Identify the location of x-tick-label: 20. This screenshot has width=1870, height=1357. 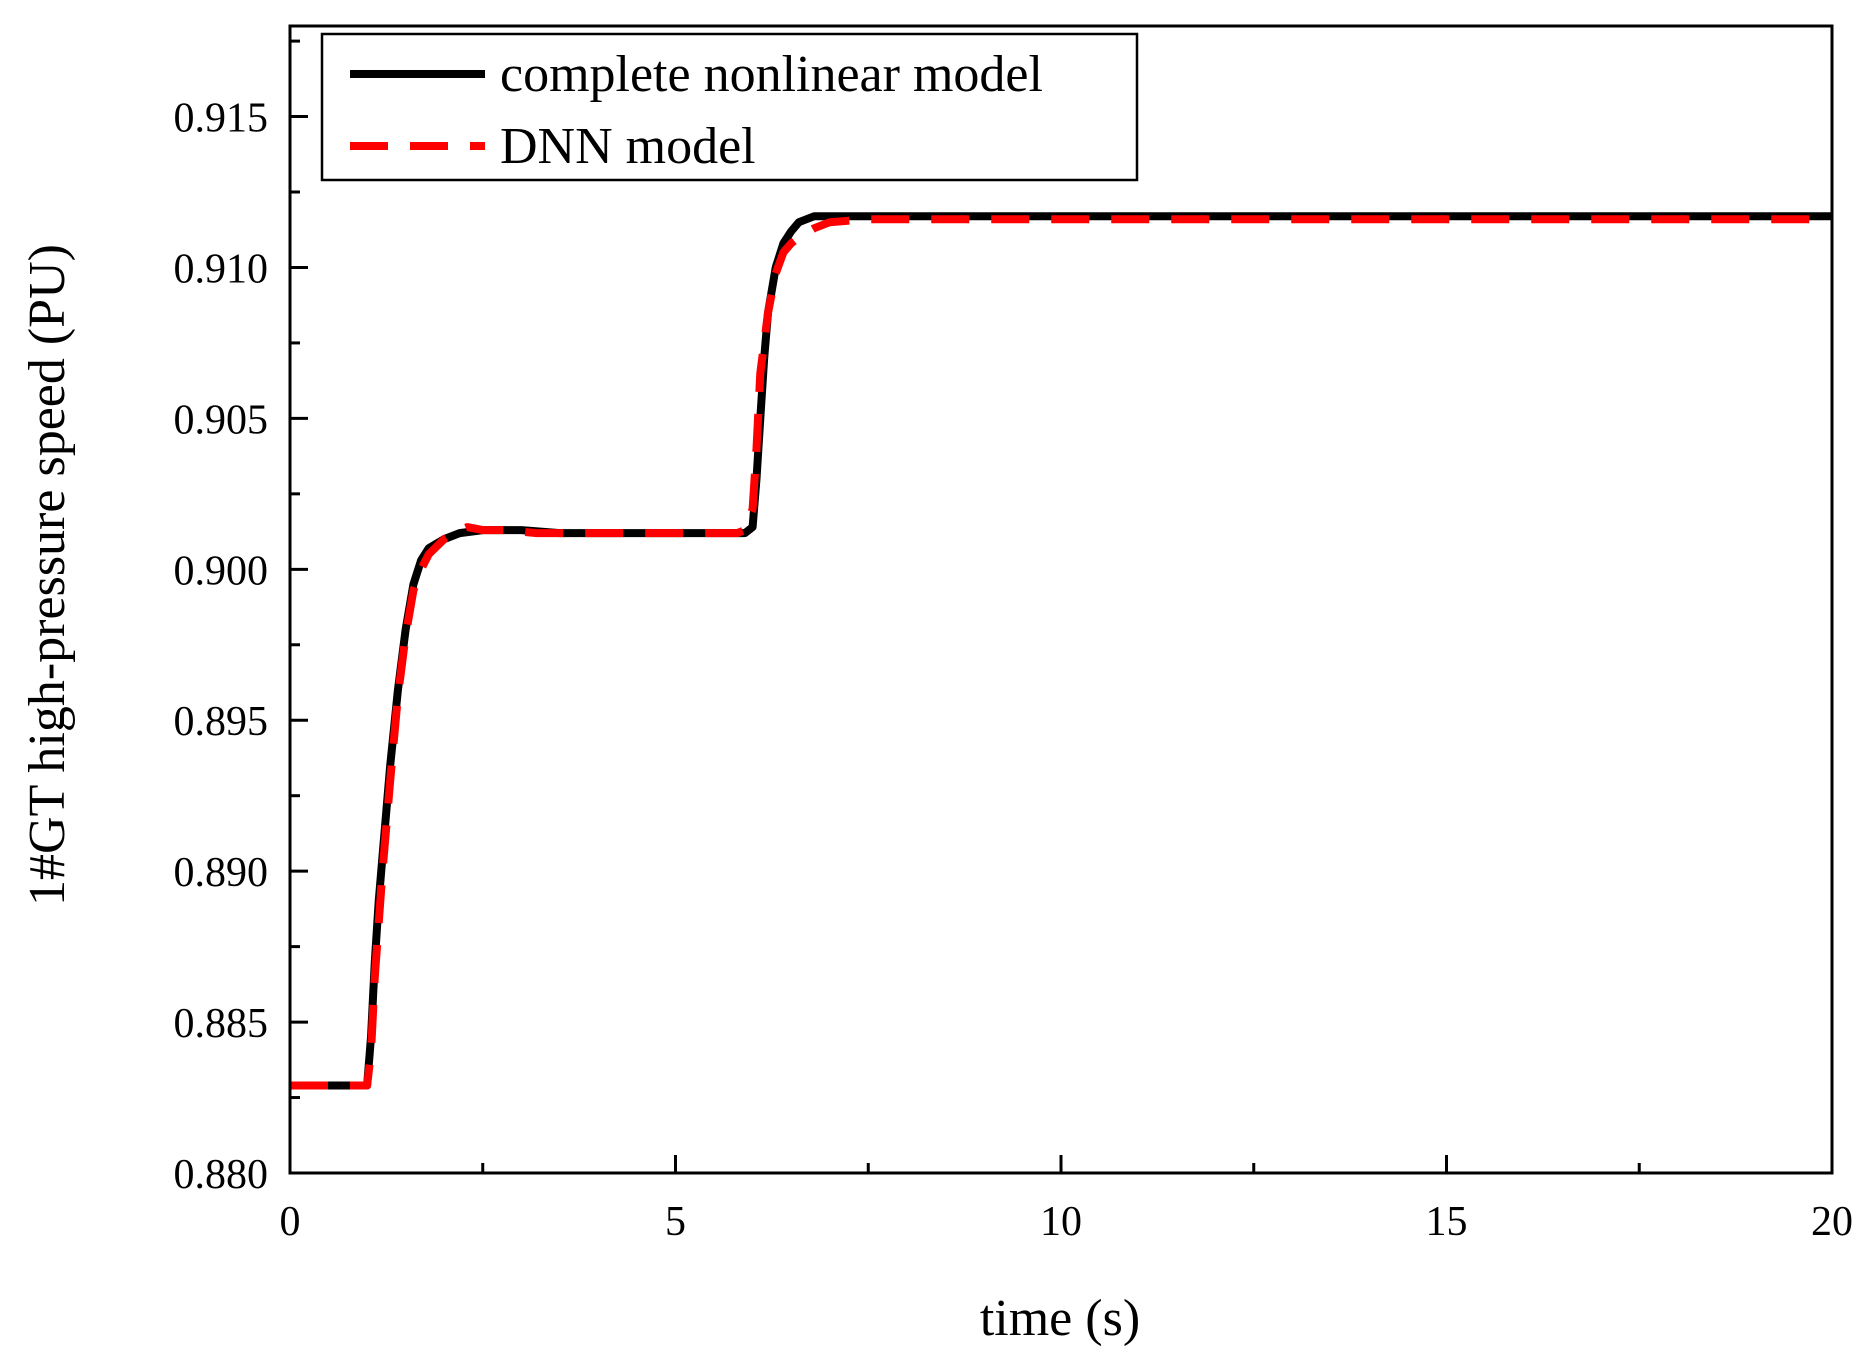
(1832, 1222).